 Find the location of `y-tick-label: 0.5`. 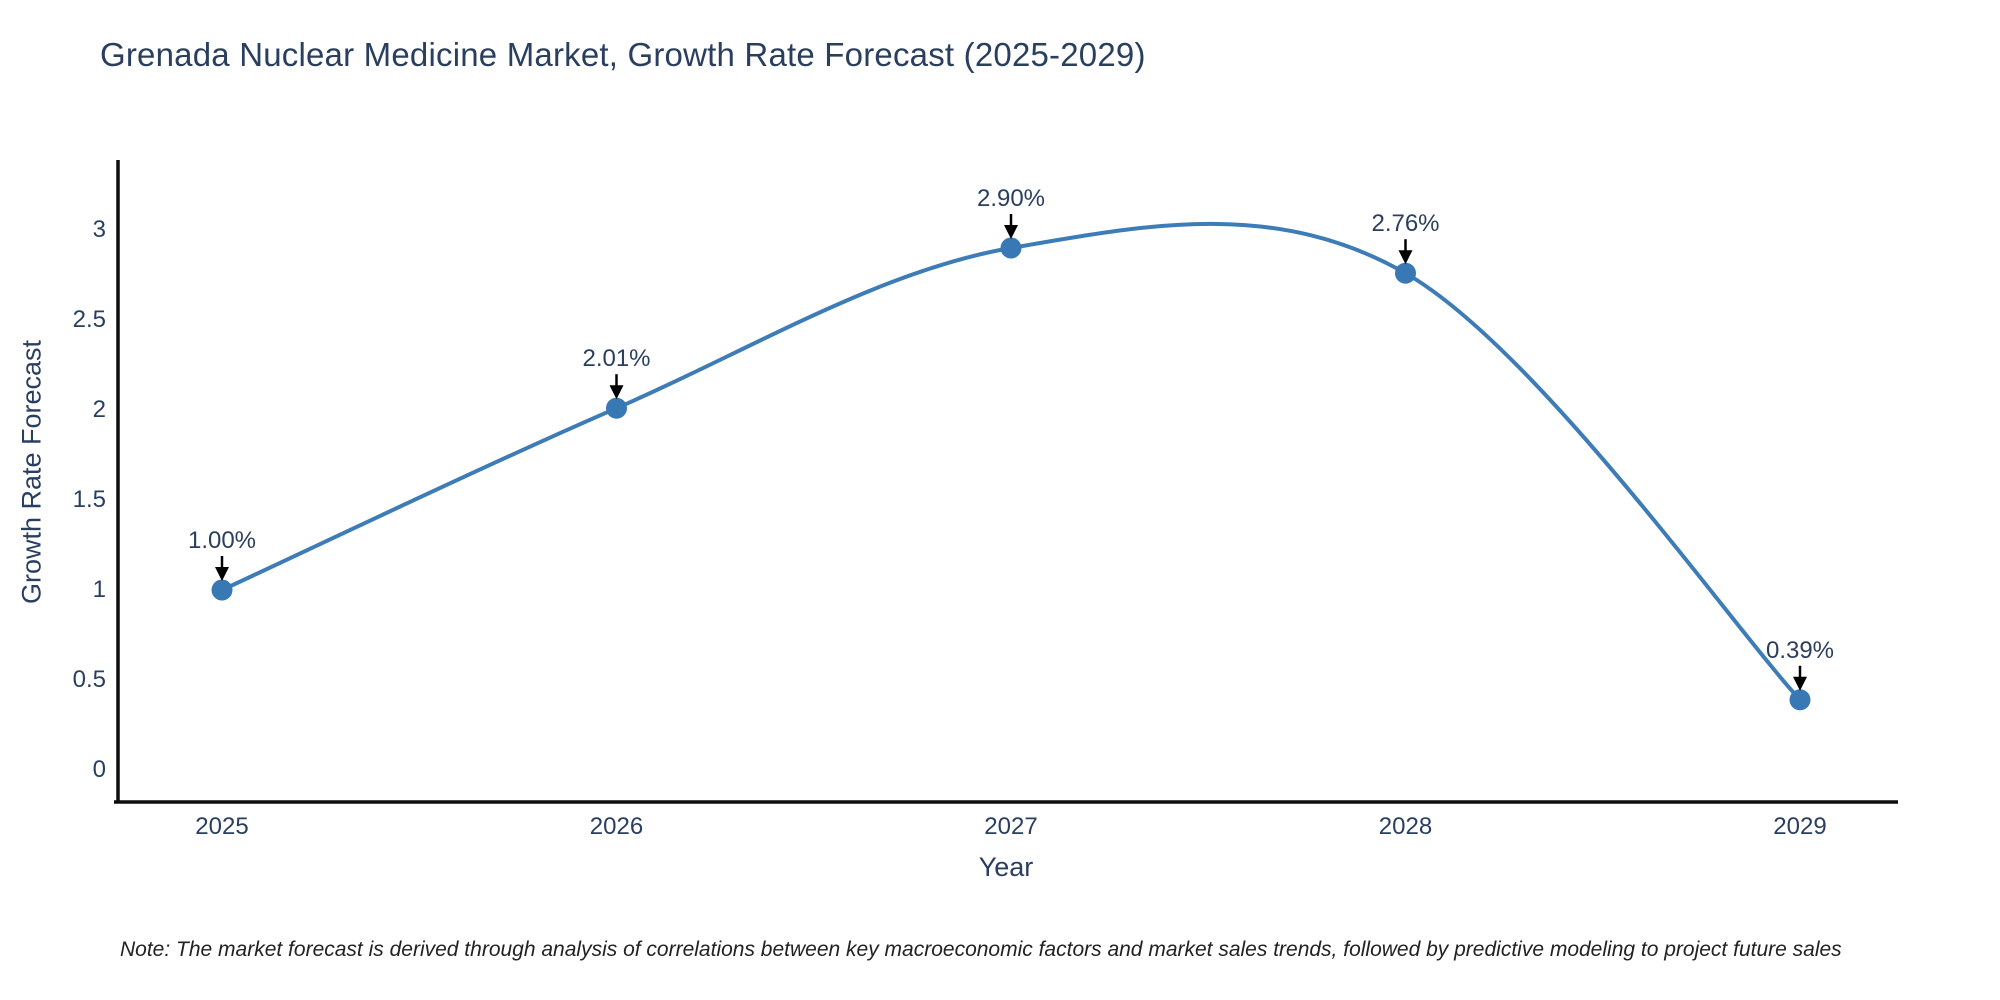

y-tick-label: 0.5 is located at coordinates (89, 679).